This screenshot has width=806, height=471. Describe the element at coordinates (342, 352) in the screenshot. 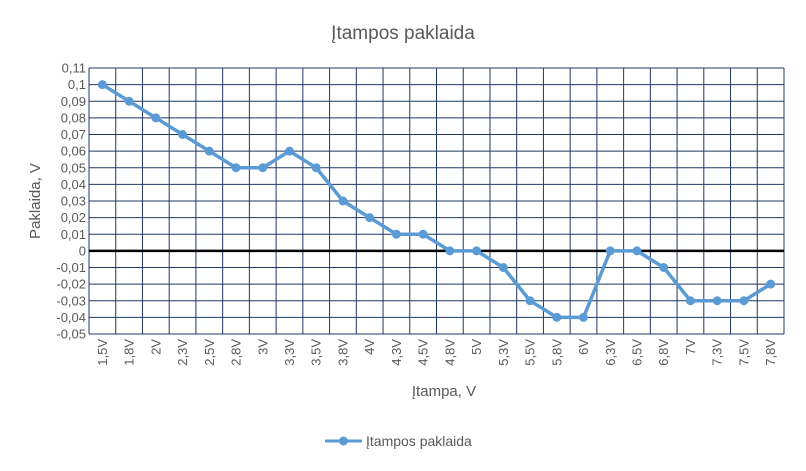

I see `x-tick-label: 3,8V` at that location.